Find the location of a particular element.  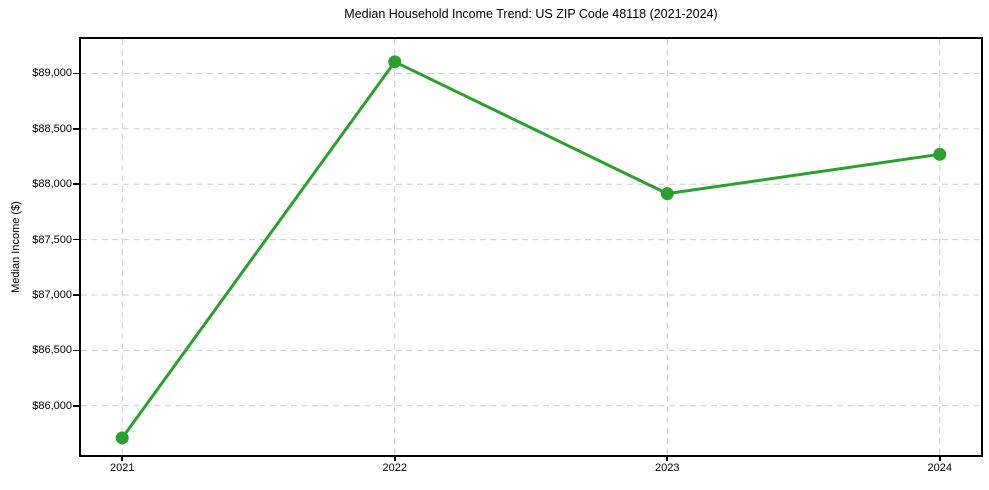

x-tick-label: 2021 is located at coordinates (122, 468).